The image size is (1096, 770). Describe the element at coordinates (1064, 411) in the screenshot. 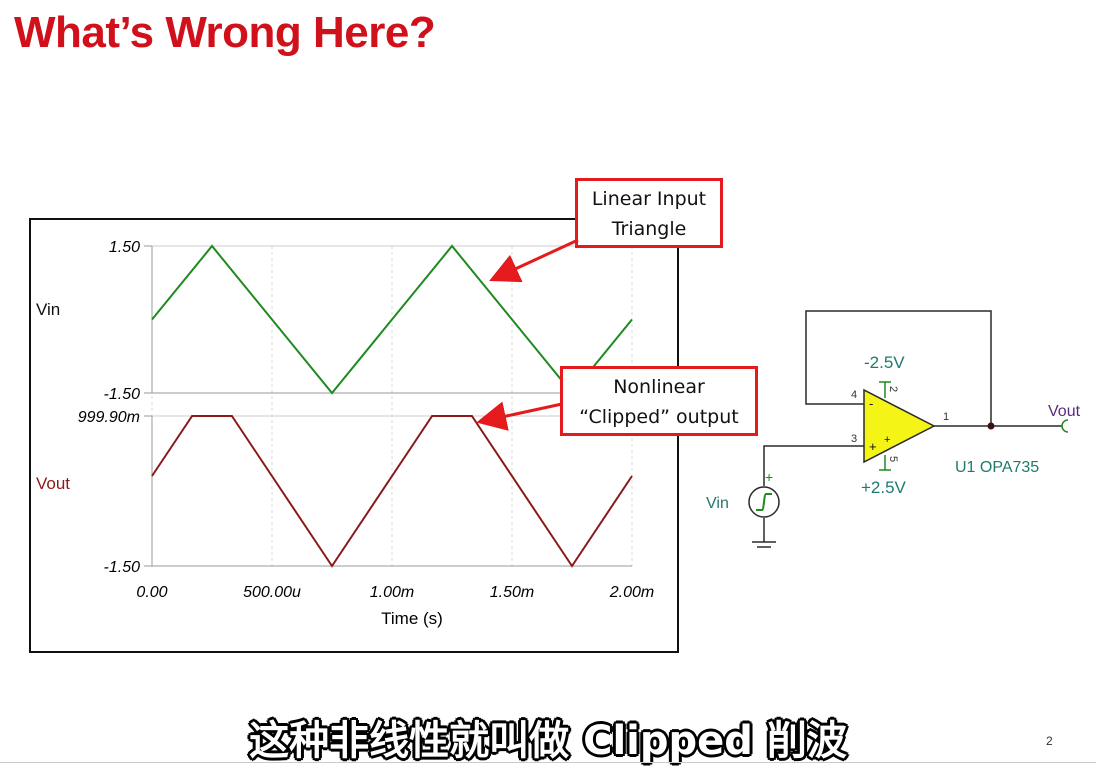

I see `vout-label: Vout` at that location.